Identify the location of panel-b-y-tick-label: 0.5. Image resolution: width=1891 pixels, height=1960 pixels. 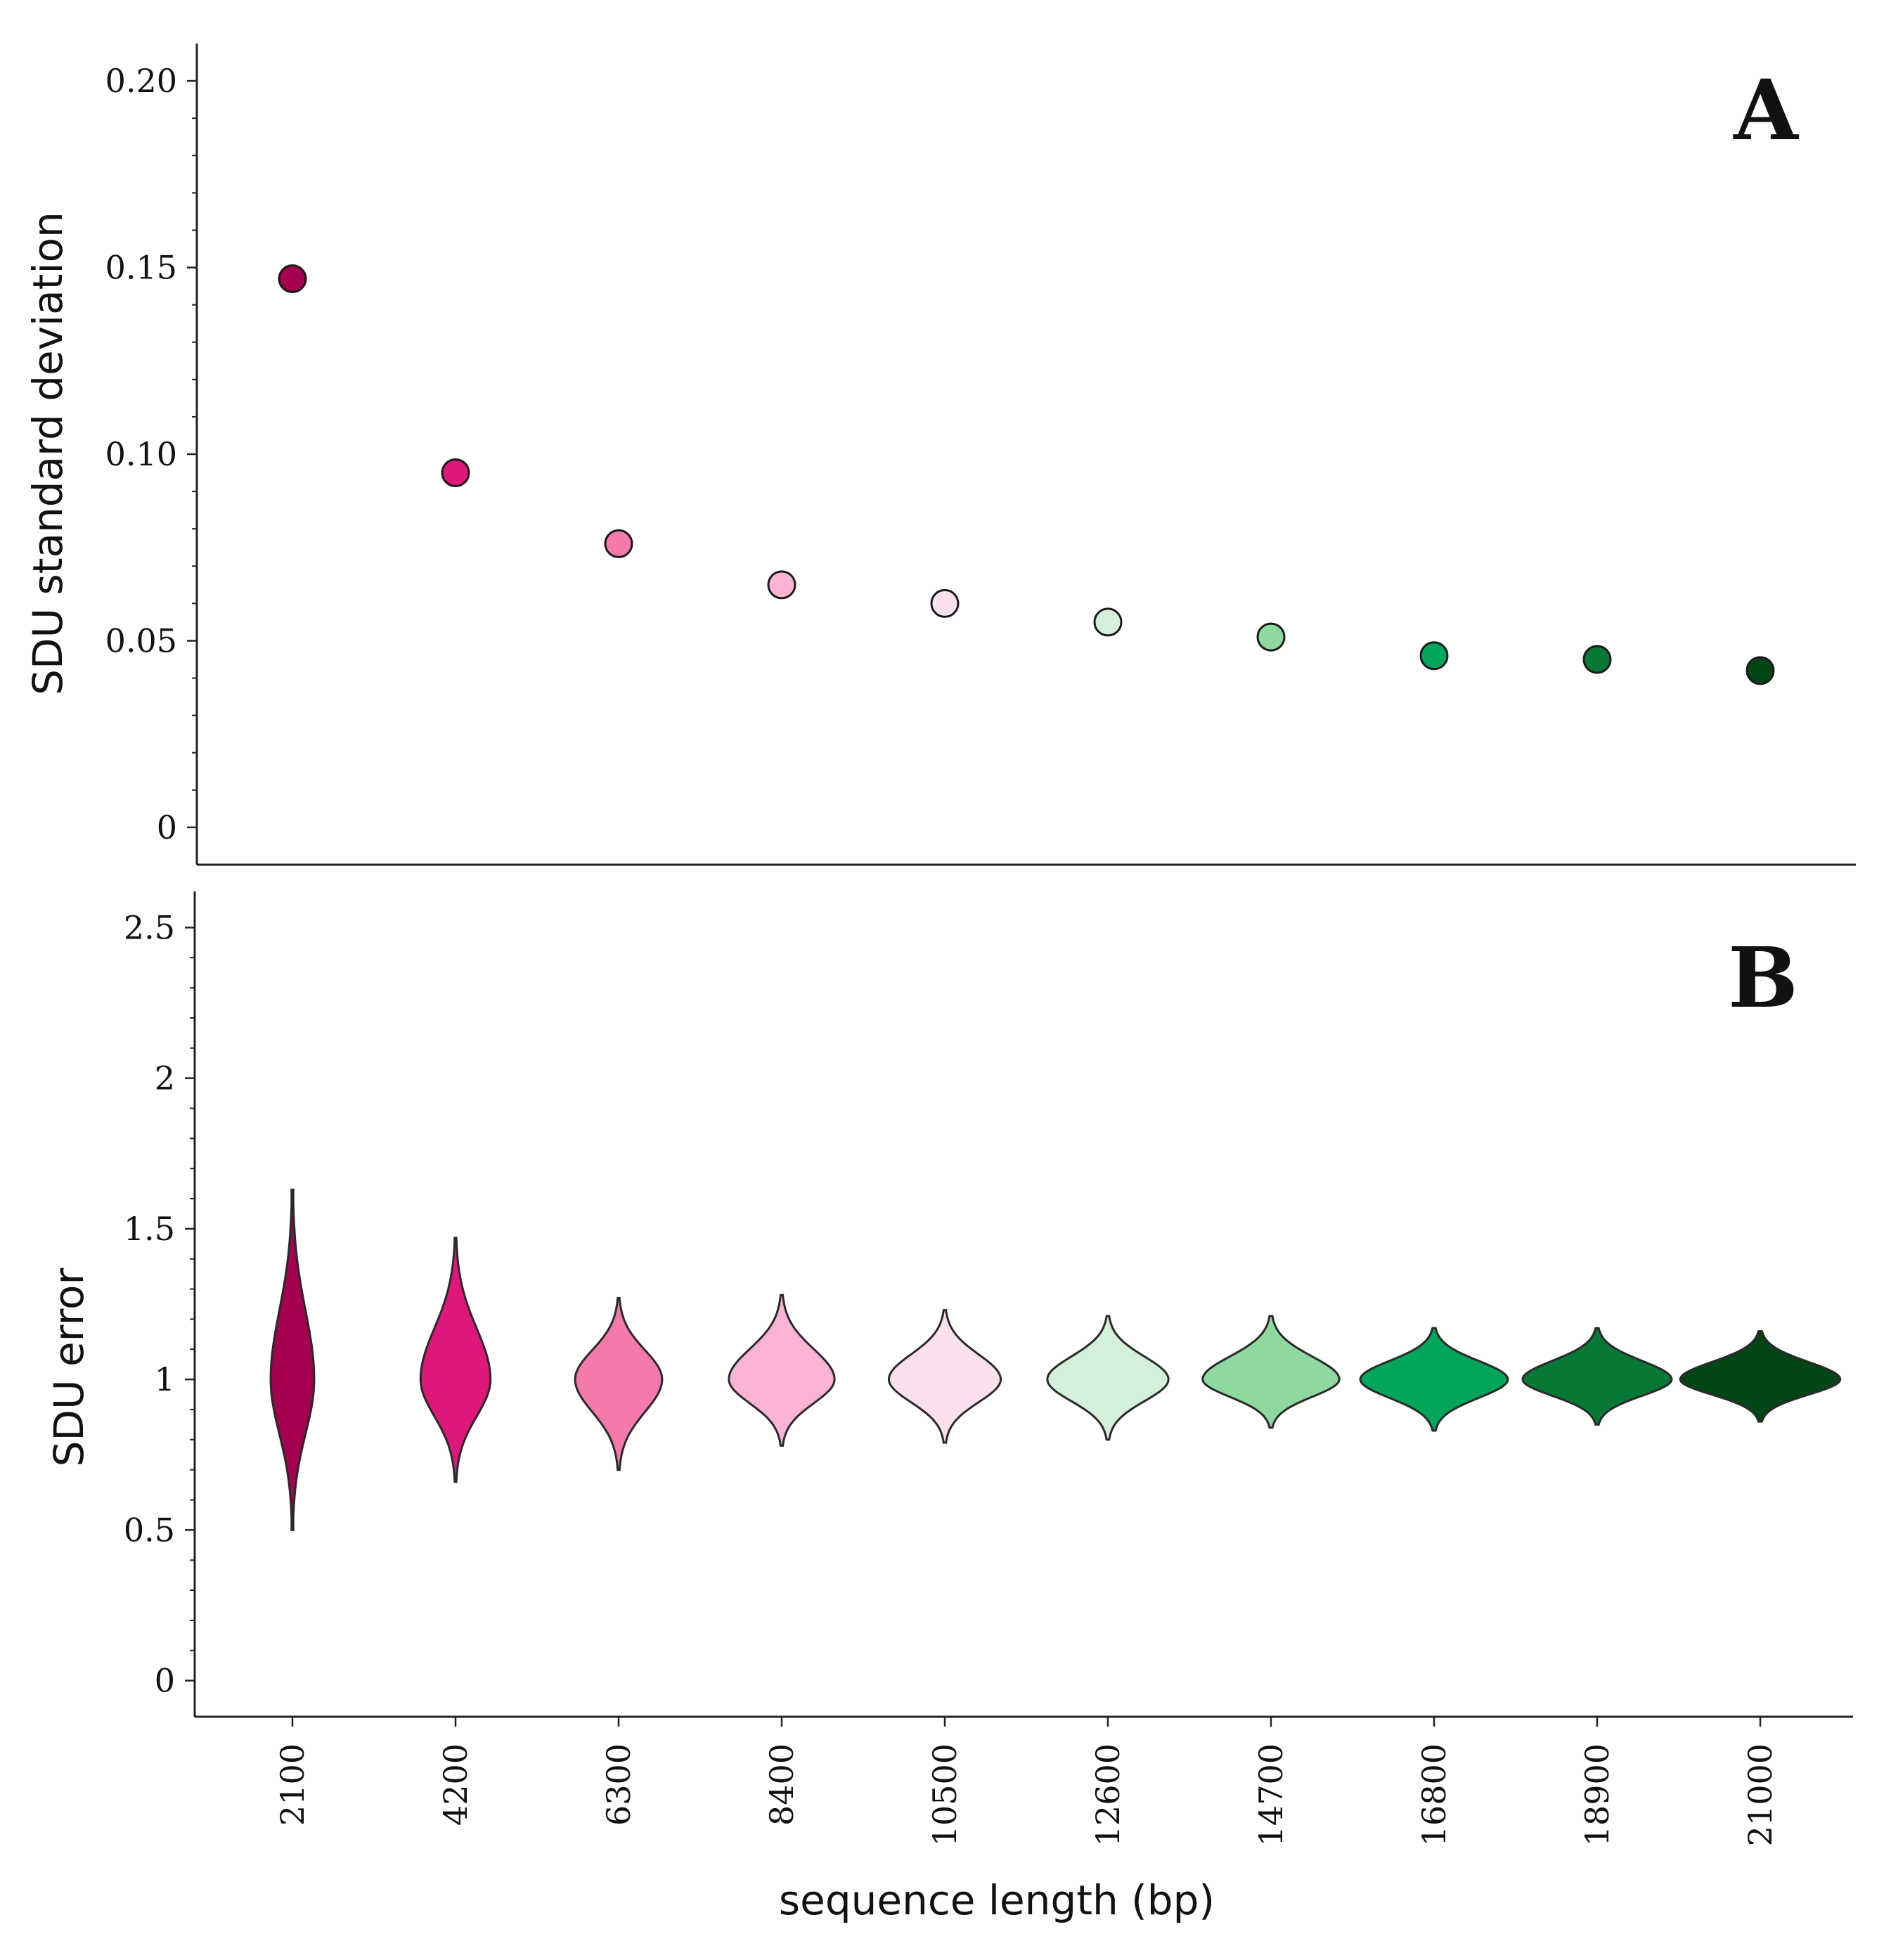
(150, 1530).